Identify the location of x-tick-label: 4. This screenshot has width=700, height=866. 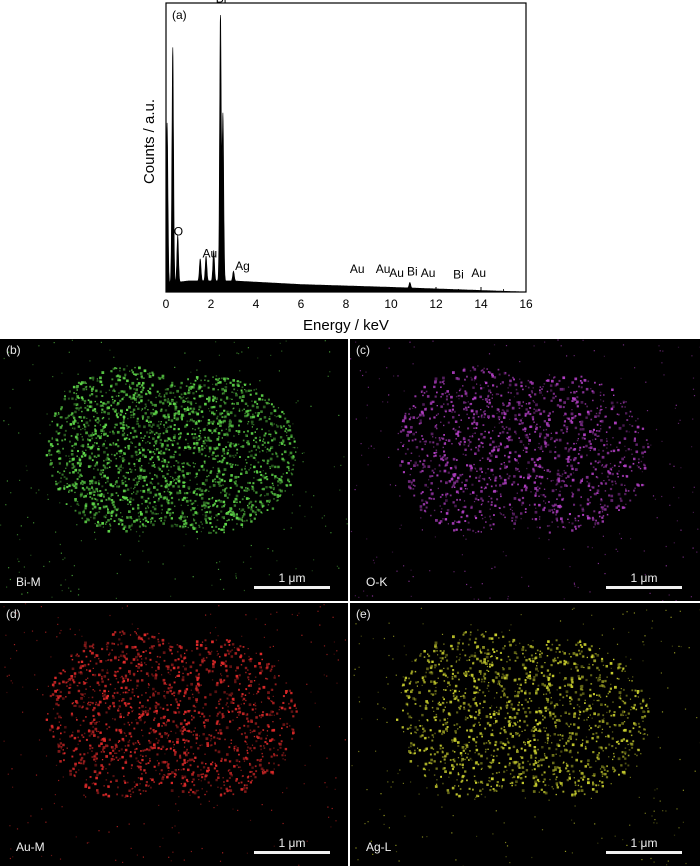
(256, 304).